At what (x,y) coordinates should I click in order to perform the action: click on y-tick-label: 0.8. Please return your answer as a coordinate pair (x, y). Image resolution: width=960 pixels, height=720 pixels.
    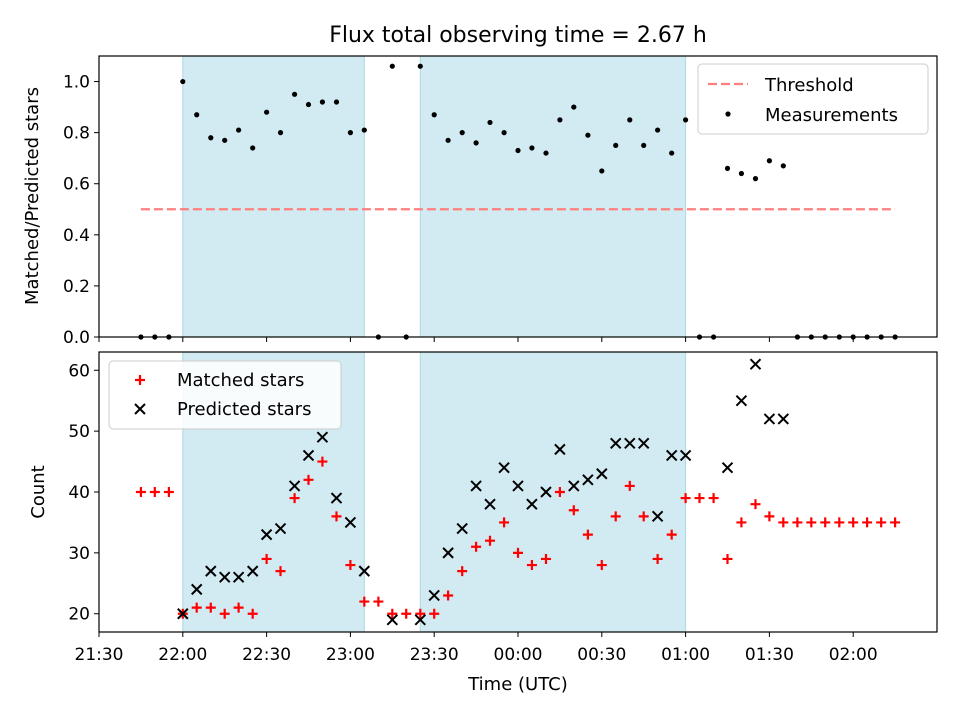
    Looking at the image, I should click on (76, 134).